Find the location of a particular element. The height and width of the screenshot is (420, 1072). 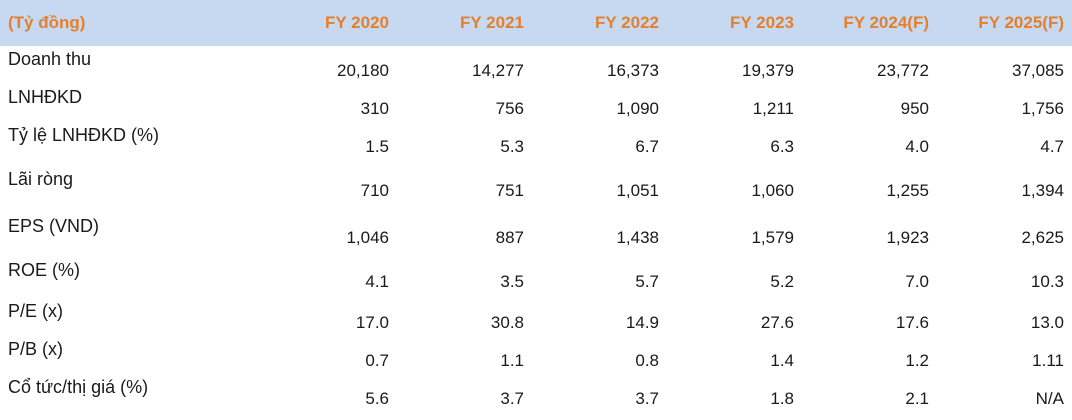

year-header: FY 2023 is located at coordinates (762, 22).